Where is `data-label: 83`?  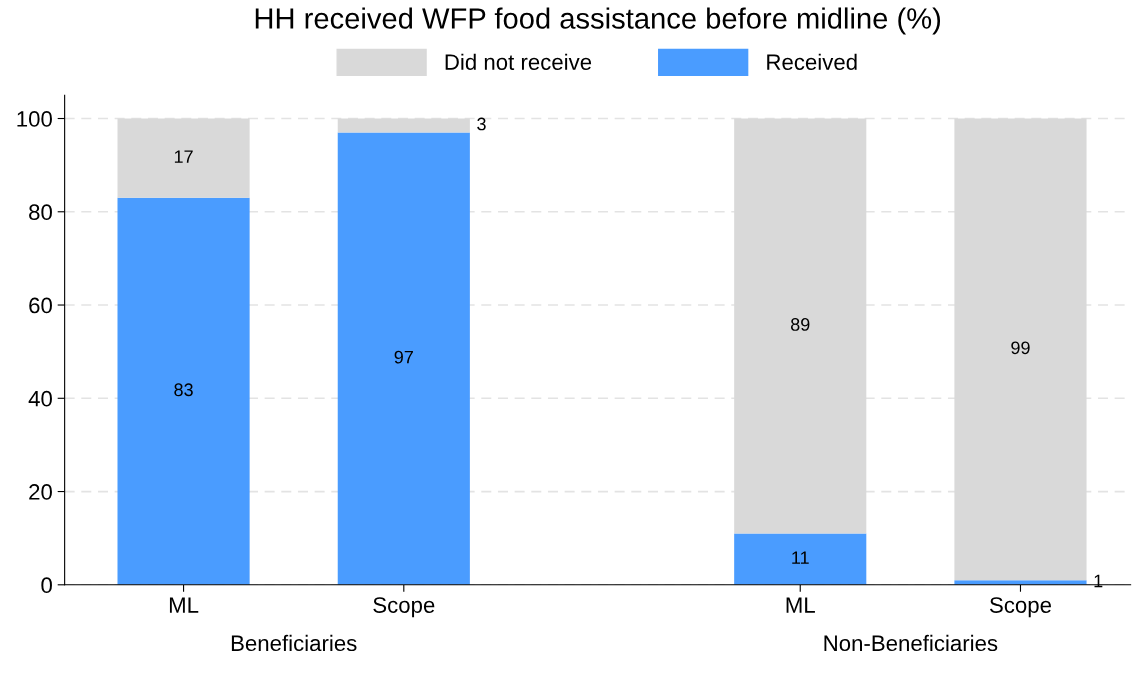 data-label: 83 is located at coordinates (183, 390).